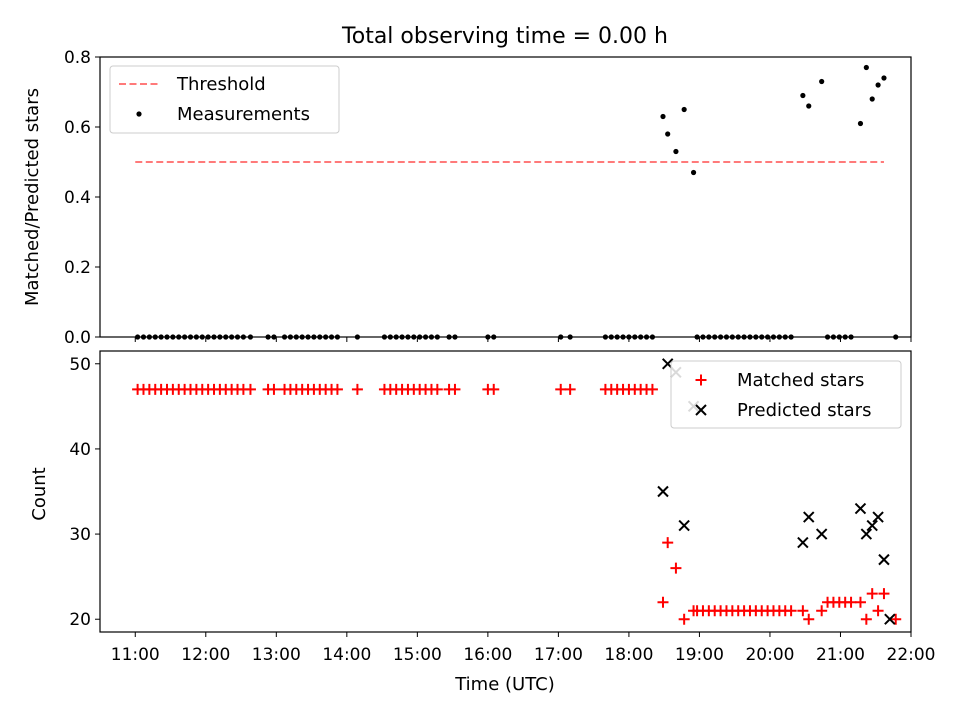 The width and height of the screenshot is (960, 720). Describe the element at coordinates (417, 655) in the screenshot. I see `x-tick-label: 15:00` at that location.